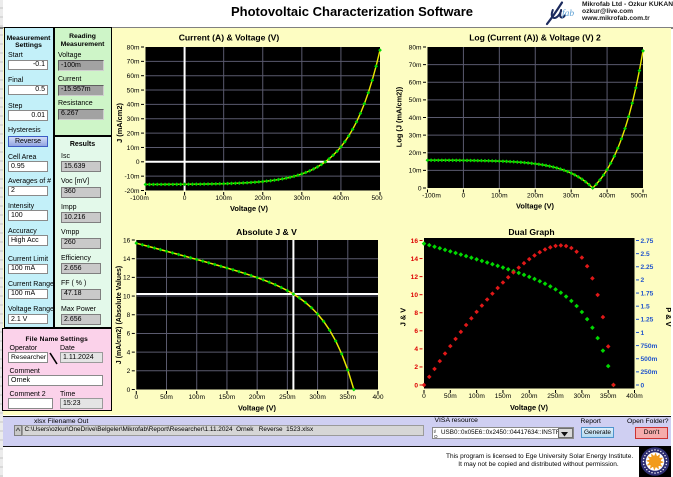 This screenshot has width=673, height=477. Describe the element at coordinates (647, 320) in the screenshot. I see `svg-text: 1.25` at that location.